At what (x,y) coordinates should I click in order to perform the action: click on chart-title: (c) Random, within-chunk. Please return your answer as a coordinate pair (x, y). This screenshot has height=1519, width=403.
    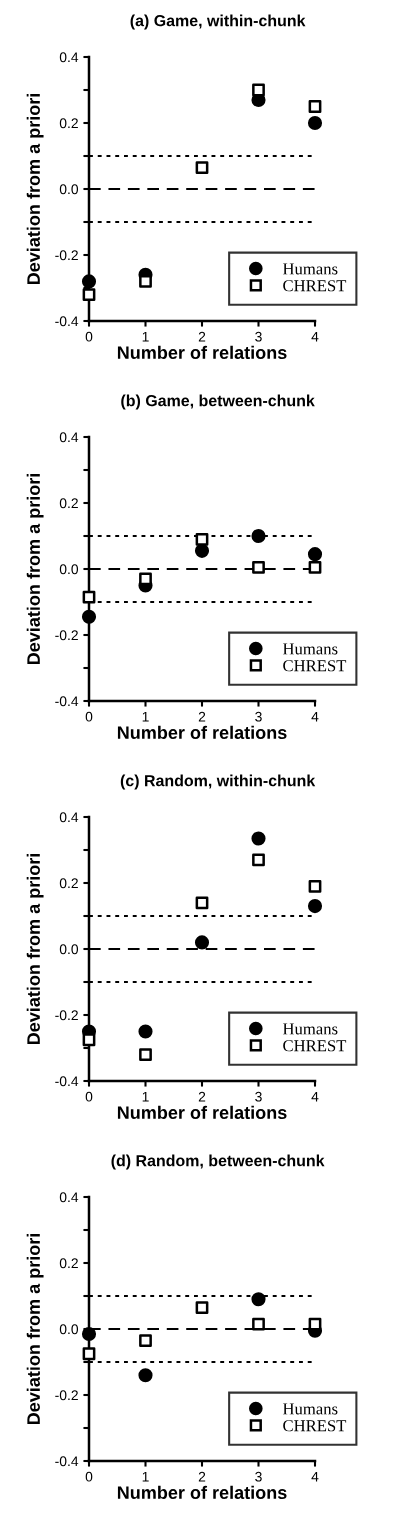
    Looking at the image, I should click on (218, 782).